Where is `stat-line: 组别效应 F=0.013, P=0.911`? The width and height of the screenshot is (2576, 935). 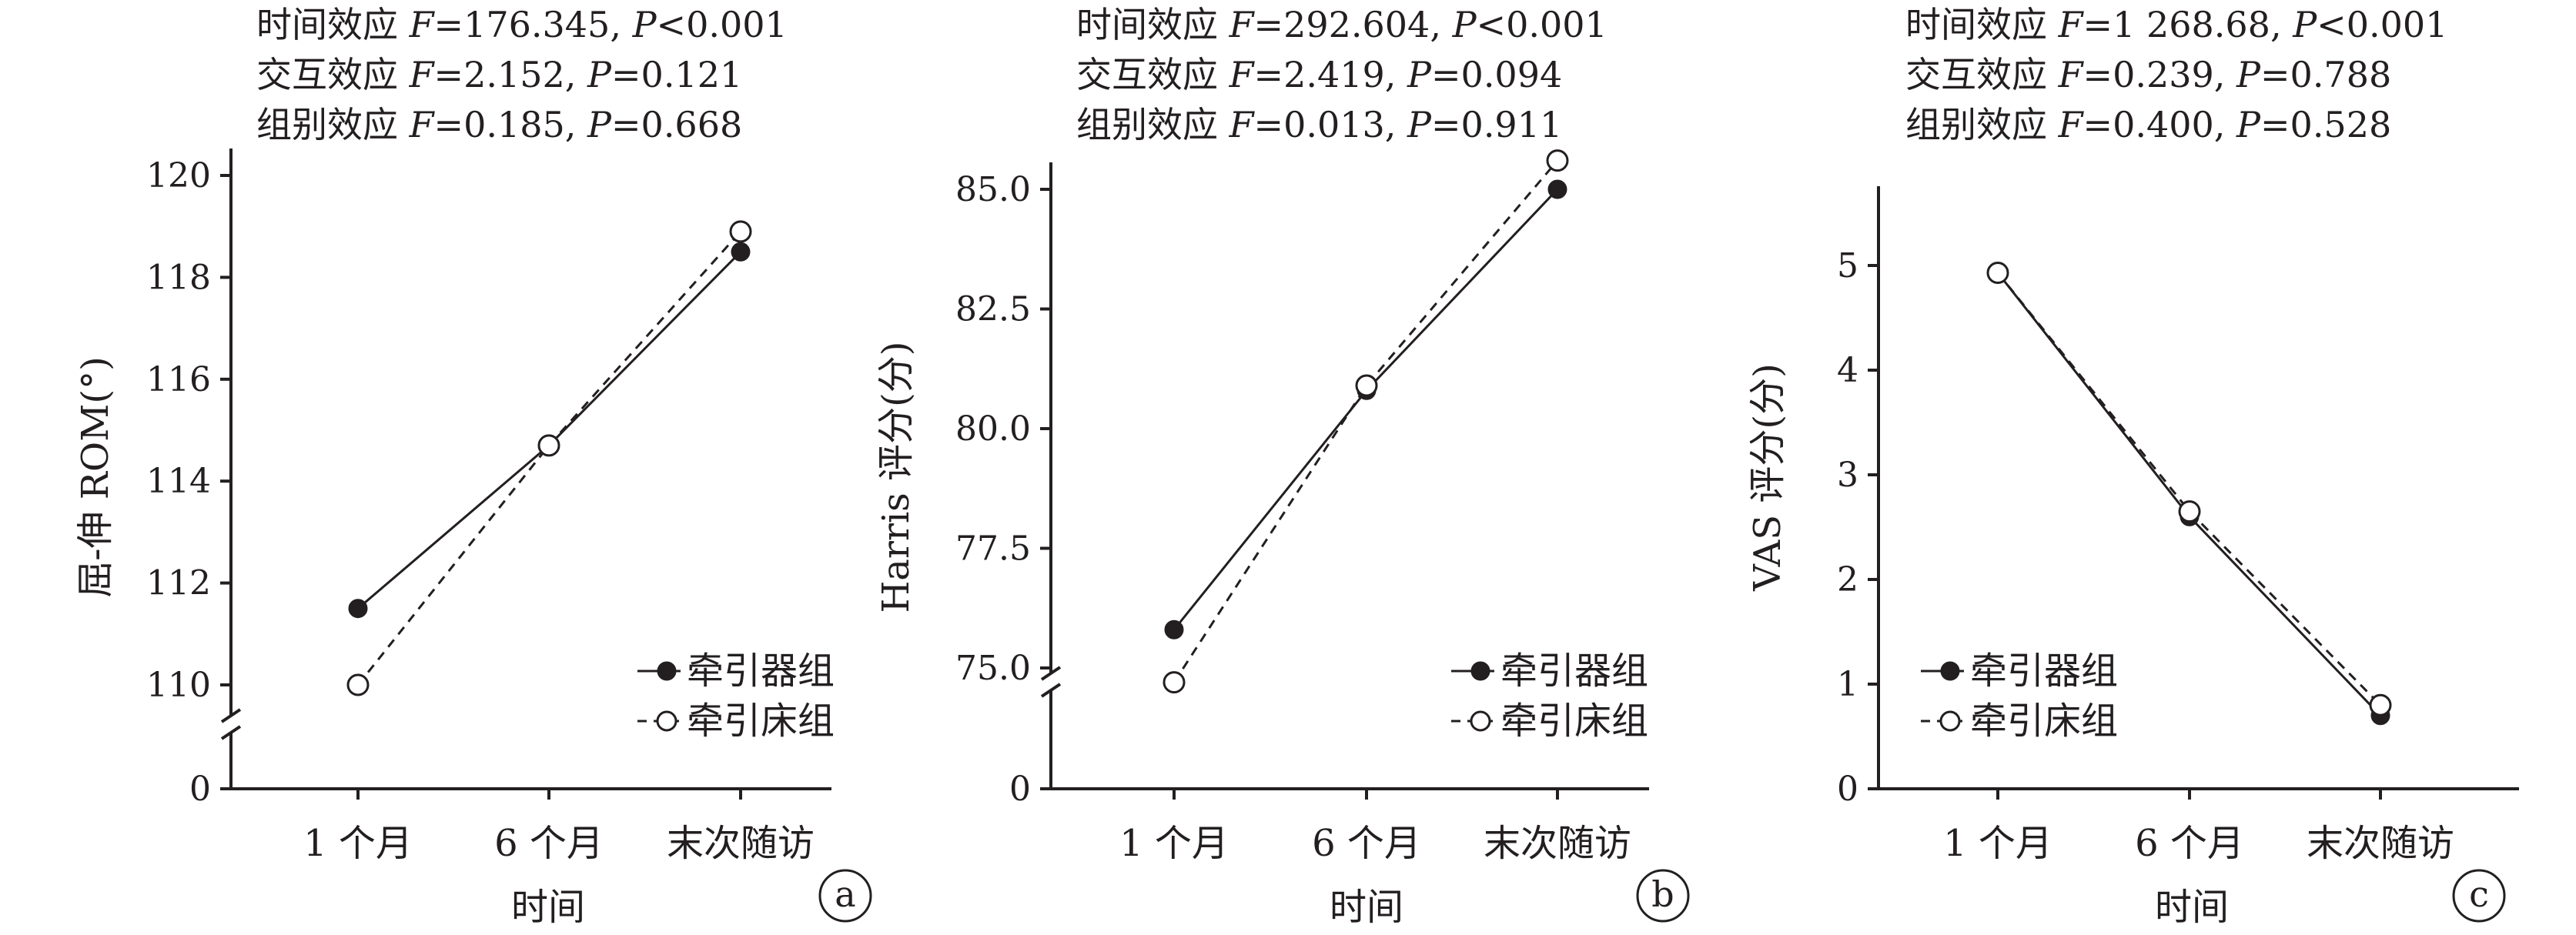 stat-line: 组别效应 F=0.013, P=0.911 is located at coordinates (1319, 124).